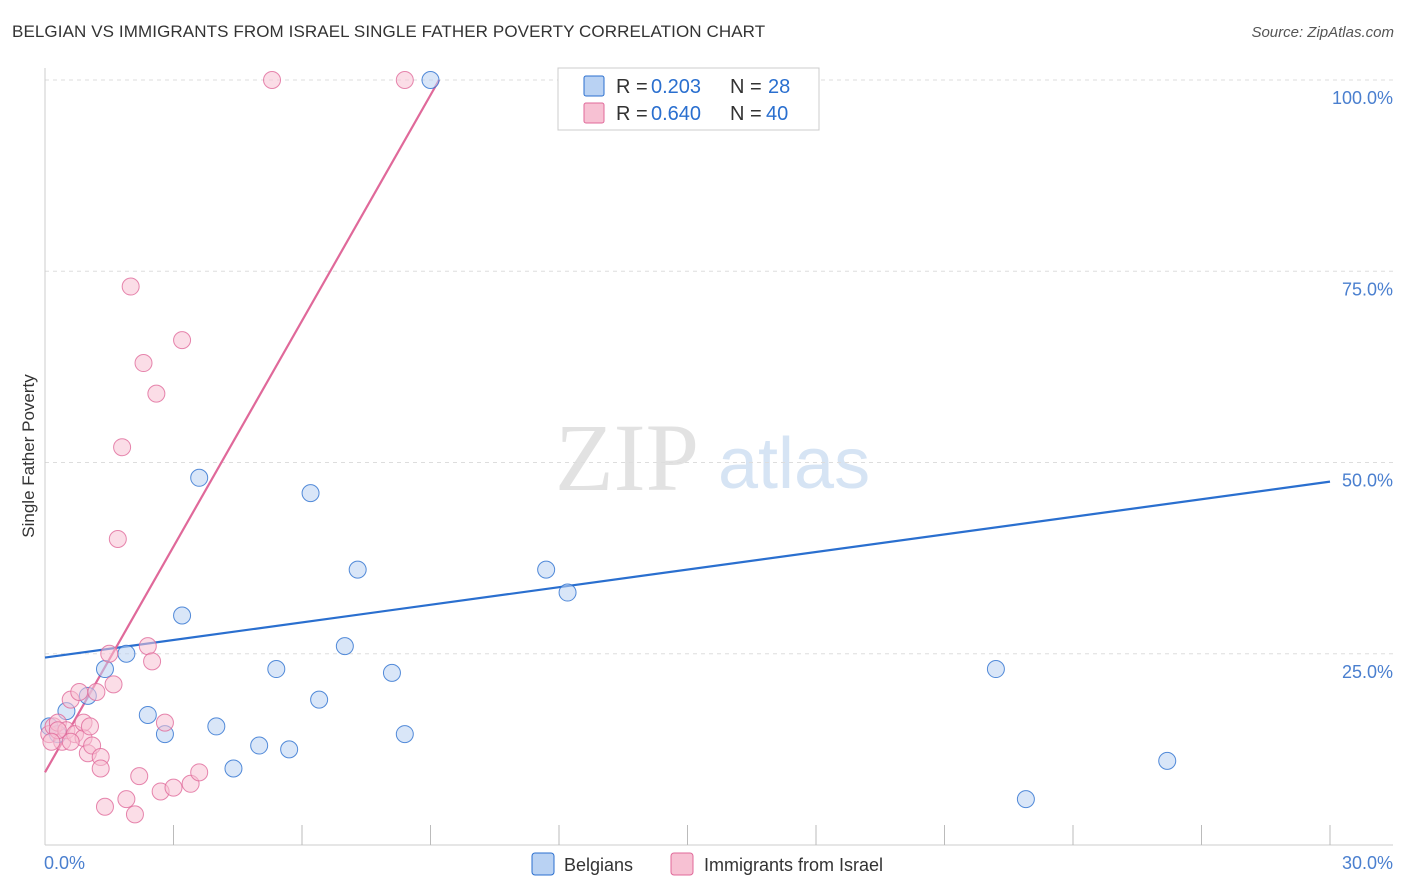 Image resolution: width=1406 pixels, height=892 pixels. Describe the element at coordinates (688, 99) in the screenshot. I see `stats-legend: R = 0.203 N = 28 R = 0.640 N = 40` at that location.